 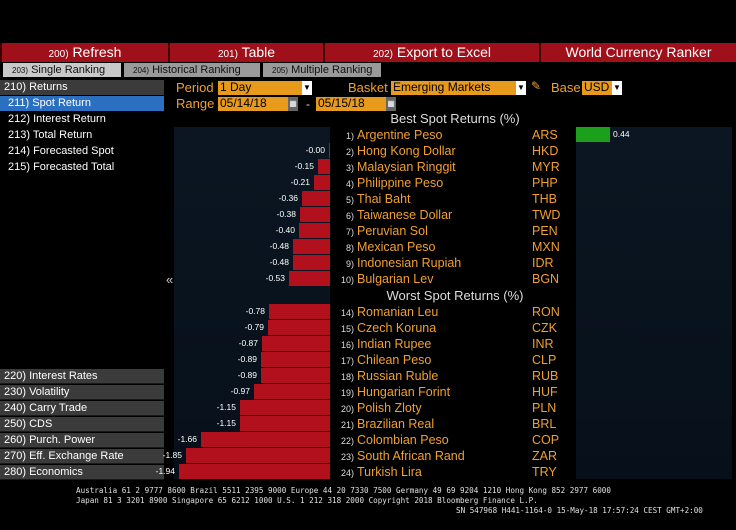 I want to click on return-value-label: -1.66, so click(x=187, y=439).